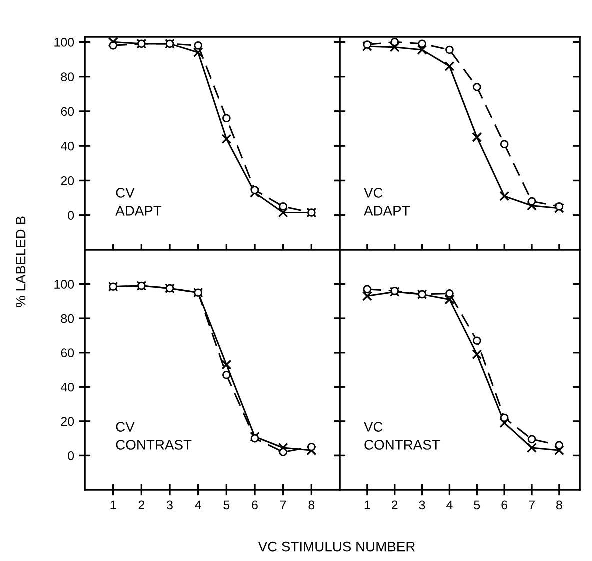  What do you see at coordinates (337, 547) in the screenshot?
I see `x-axis-title: VC STIMULUS NUMBER` at bounding box center [337, 547].